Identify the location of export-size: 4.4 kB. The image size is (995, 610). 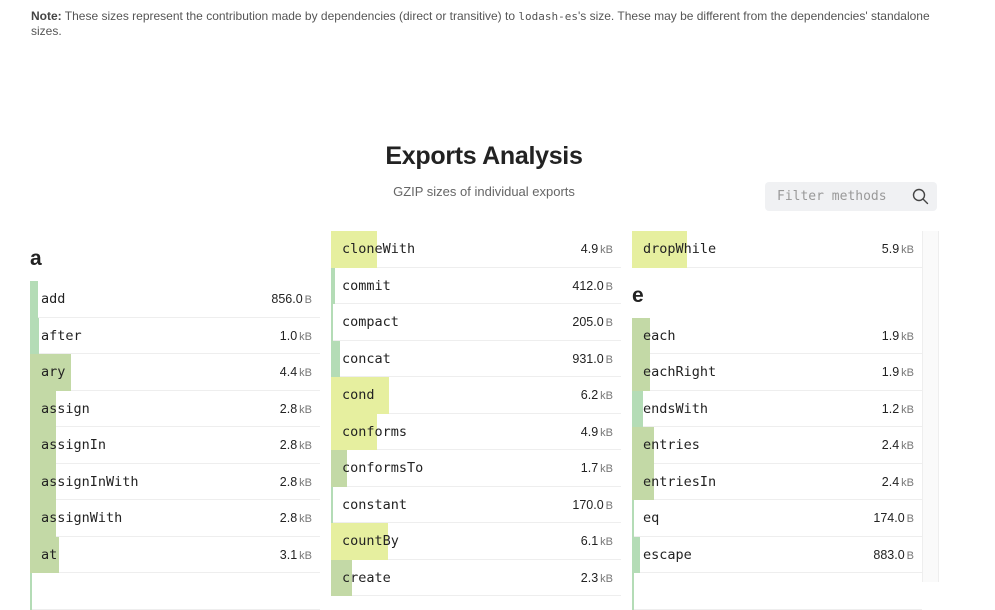
(296, 372).